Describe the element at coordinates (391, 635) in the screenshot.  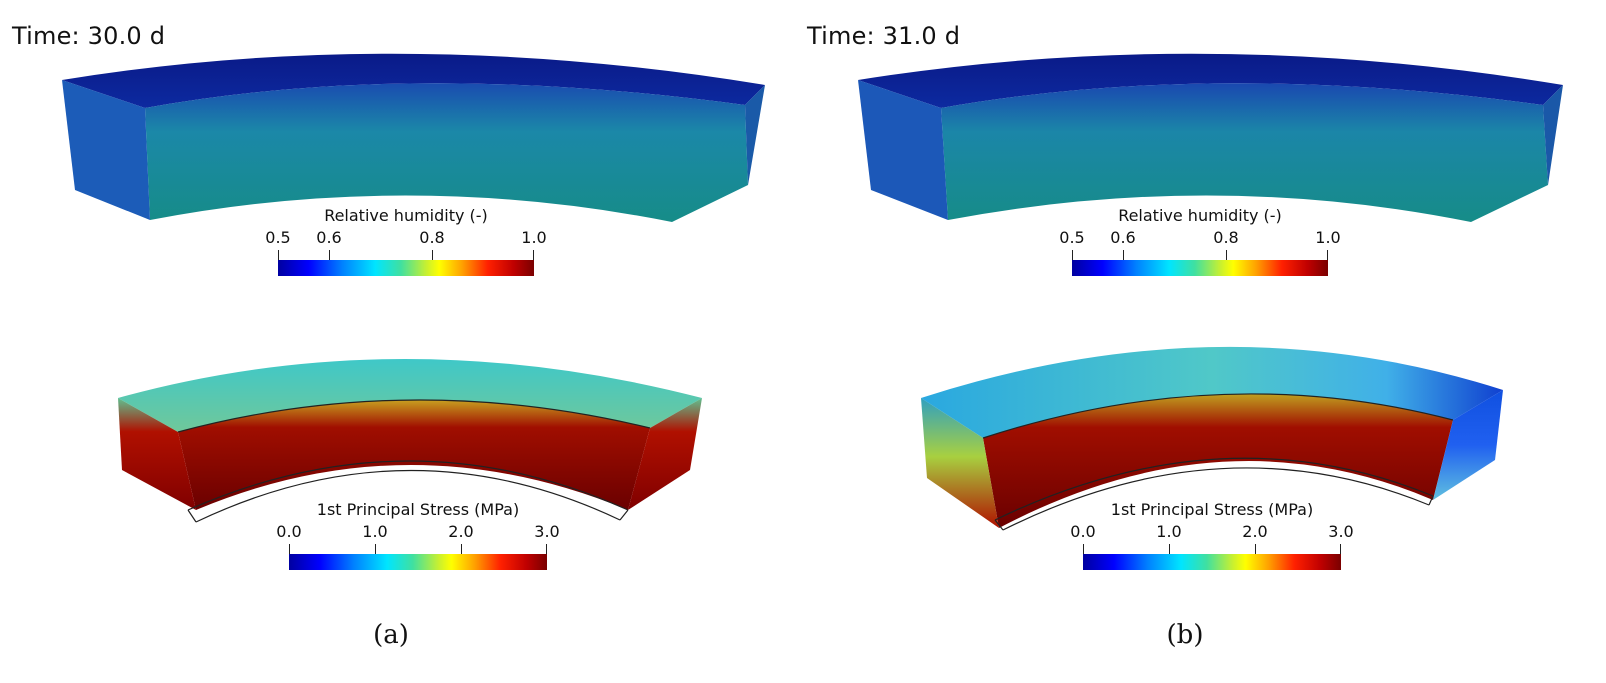
I see `panel-caption: (a)` at that location.